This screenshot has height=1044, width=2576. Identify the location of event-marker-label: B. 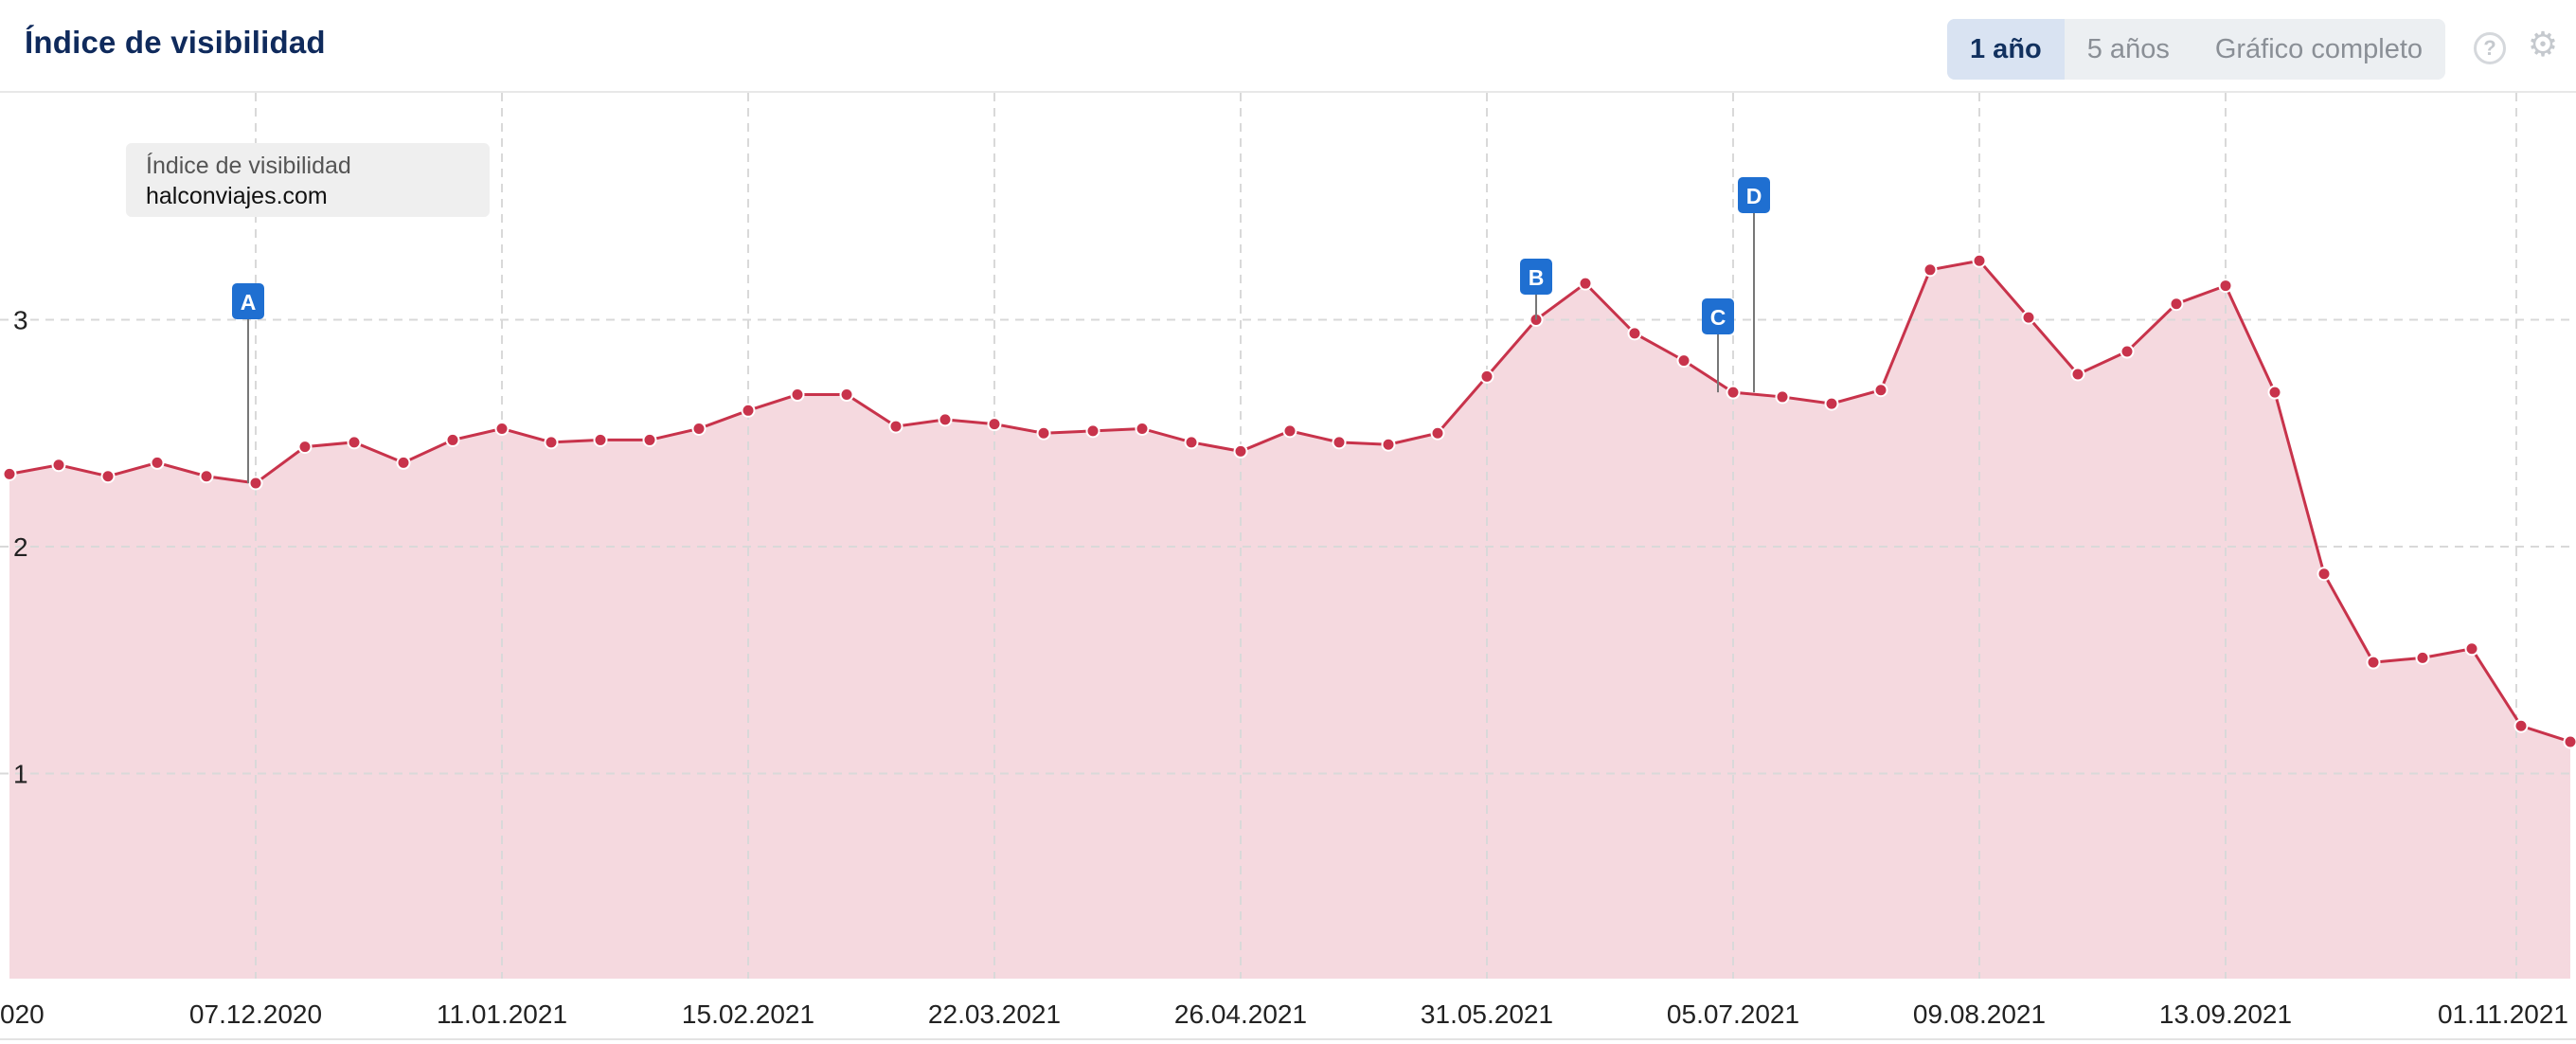
(1537, 277).